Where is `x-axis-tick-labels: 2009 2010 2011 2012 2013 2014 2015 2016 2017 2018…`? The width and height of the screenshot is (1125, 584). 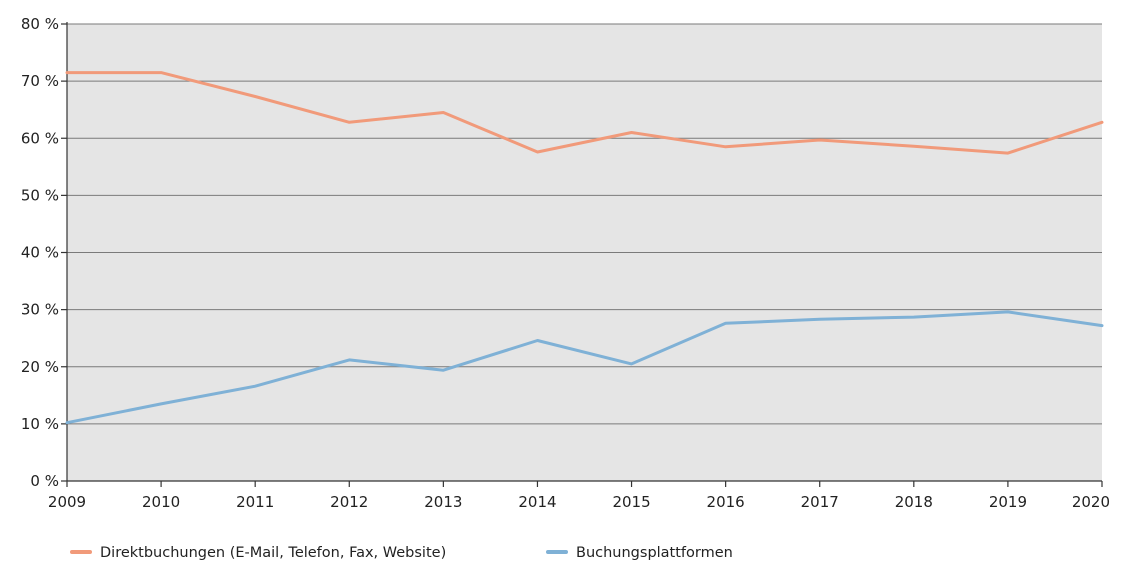 x-axis-tick-labels: 2009 2010 2011 2012 2013 2014 2015 2016 2017 2018… is located at coordinates (579, 496).